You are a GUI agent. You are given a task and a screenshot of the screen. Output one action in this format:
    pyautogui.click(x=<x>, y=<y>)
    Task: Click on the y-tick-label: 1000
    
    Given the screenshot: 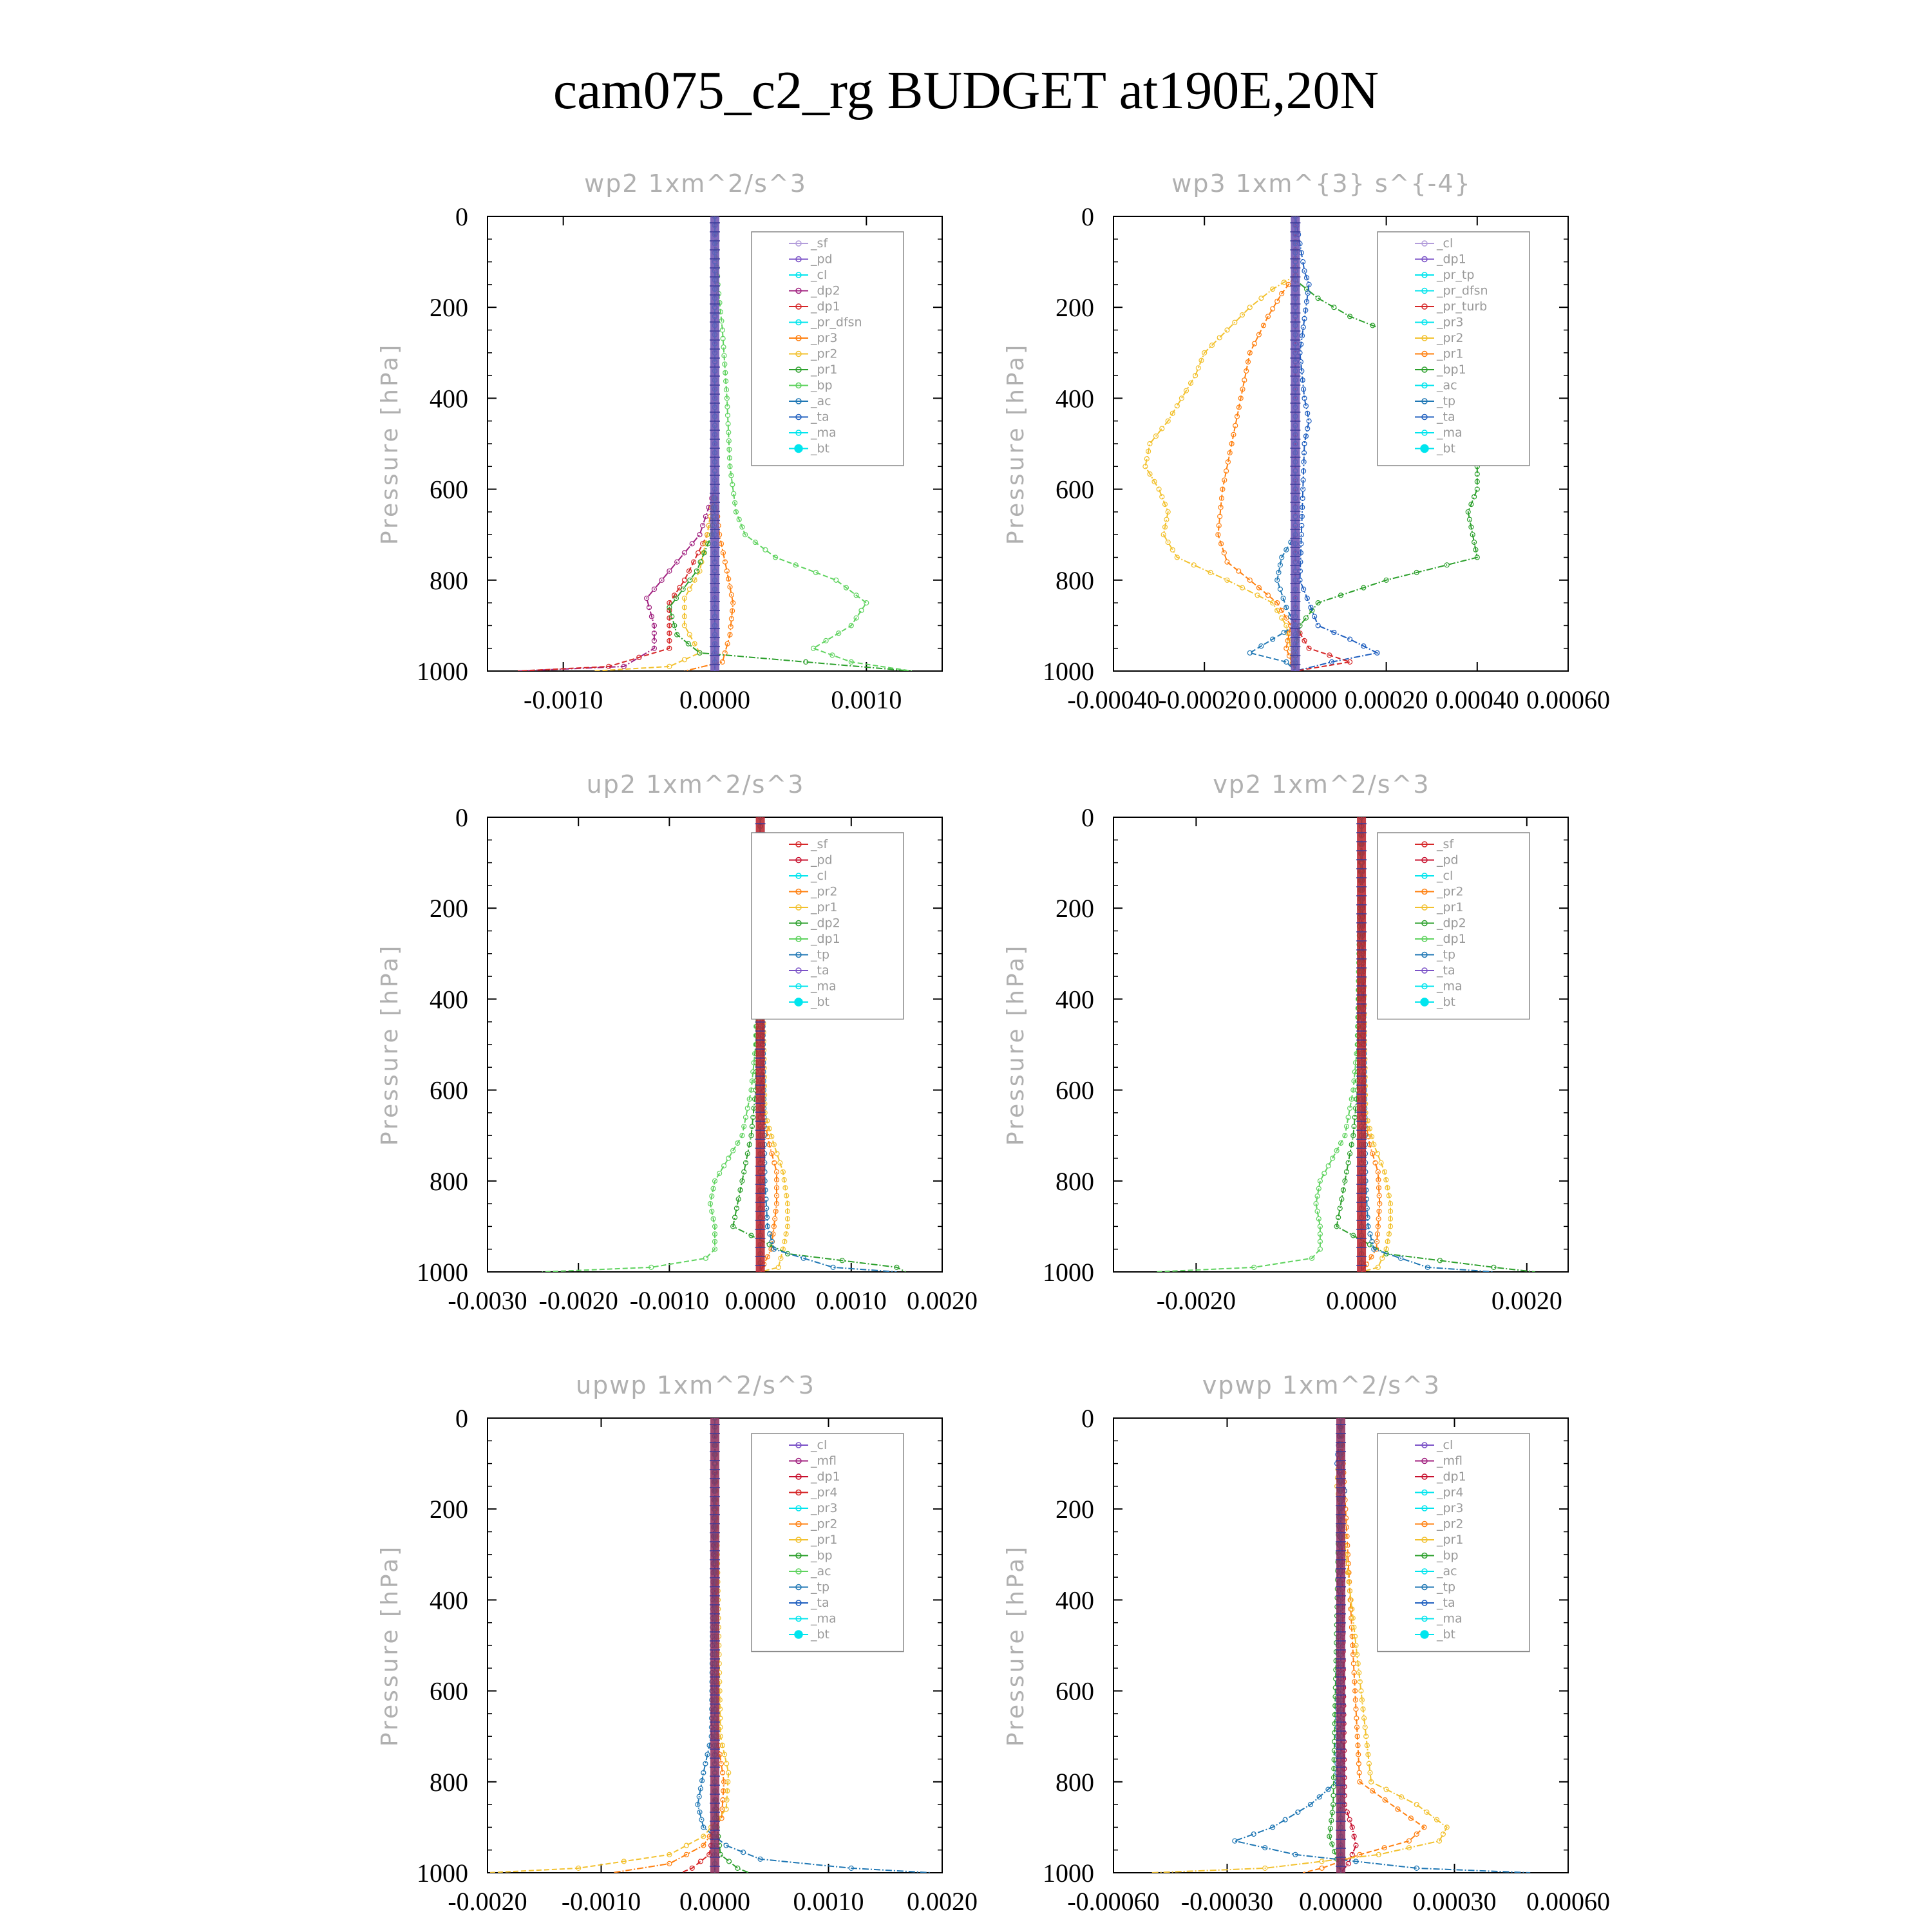 What is the action you would take?
    pyautogui.click(x=1068, y=1874)
    